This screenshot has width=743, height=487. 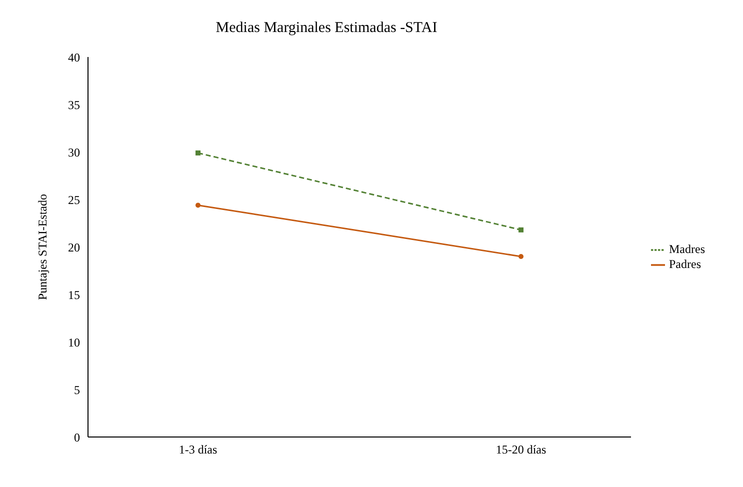 What do you see at coordinates (74, 295) in the screenshot?
I see `y-tick-label: 15` at bounding box center [74, 295].